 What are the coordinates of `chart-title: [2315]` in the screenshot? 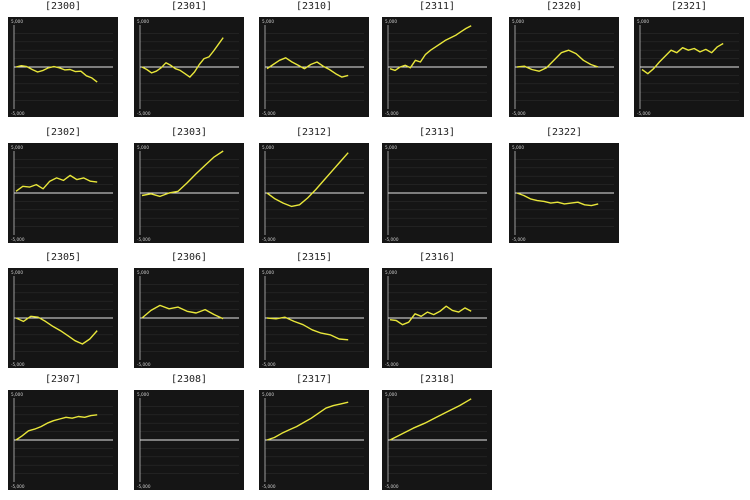 It's located at (314, 257).